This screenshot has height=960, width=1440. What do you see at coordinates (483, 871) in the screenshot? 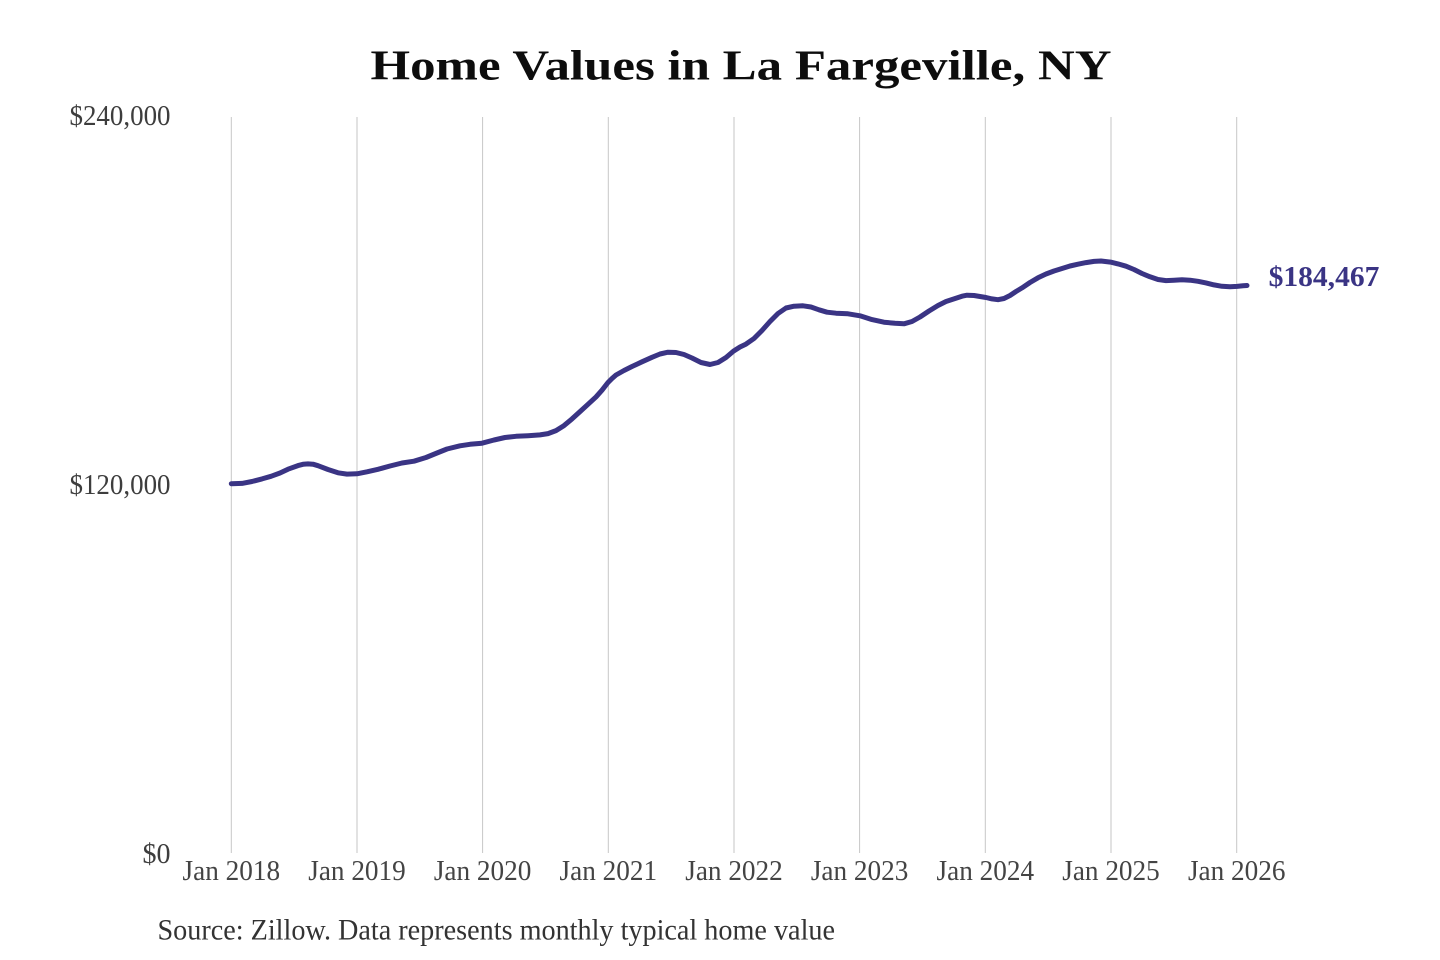
I see `svg-text: Jan 2020` at bounding box center [483, 871].